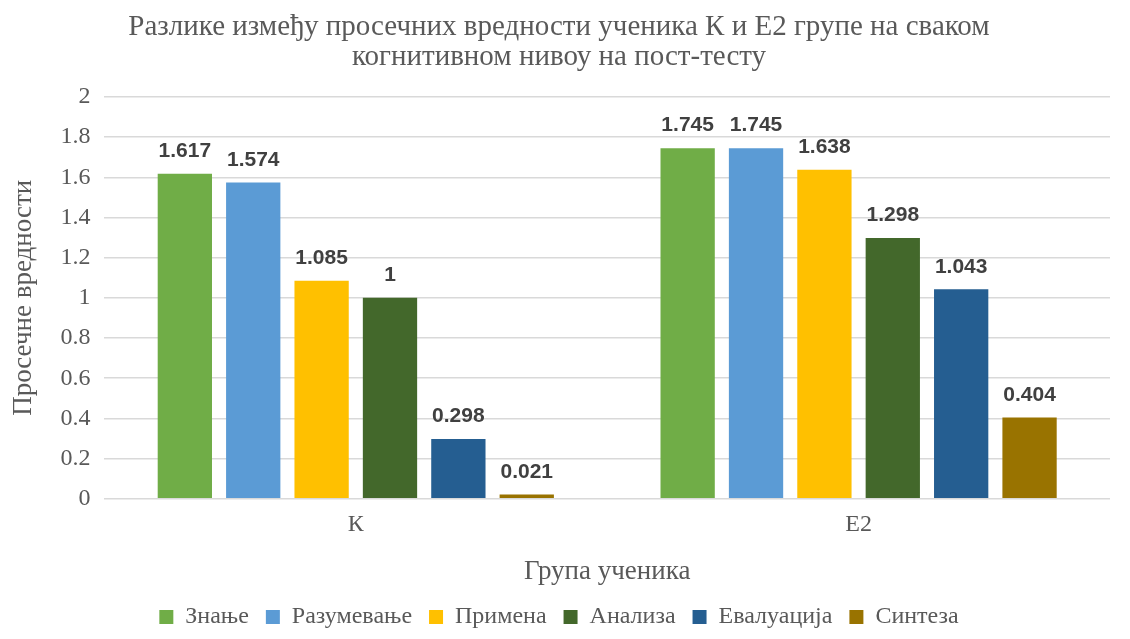 This screenshot has width=1130, height=639. Describe the element at coordinates (858, 523) in the screenshot. I see `x-tick-label: Е2` at that location.